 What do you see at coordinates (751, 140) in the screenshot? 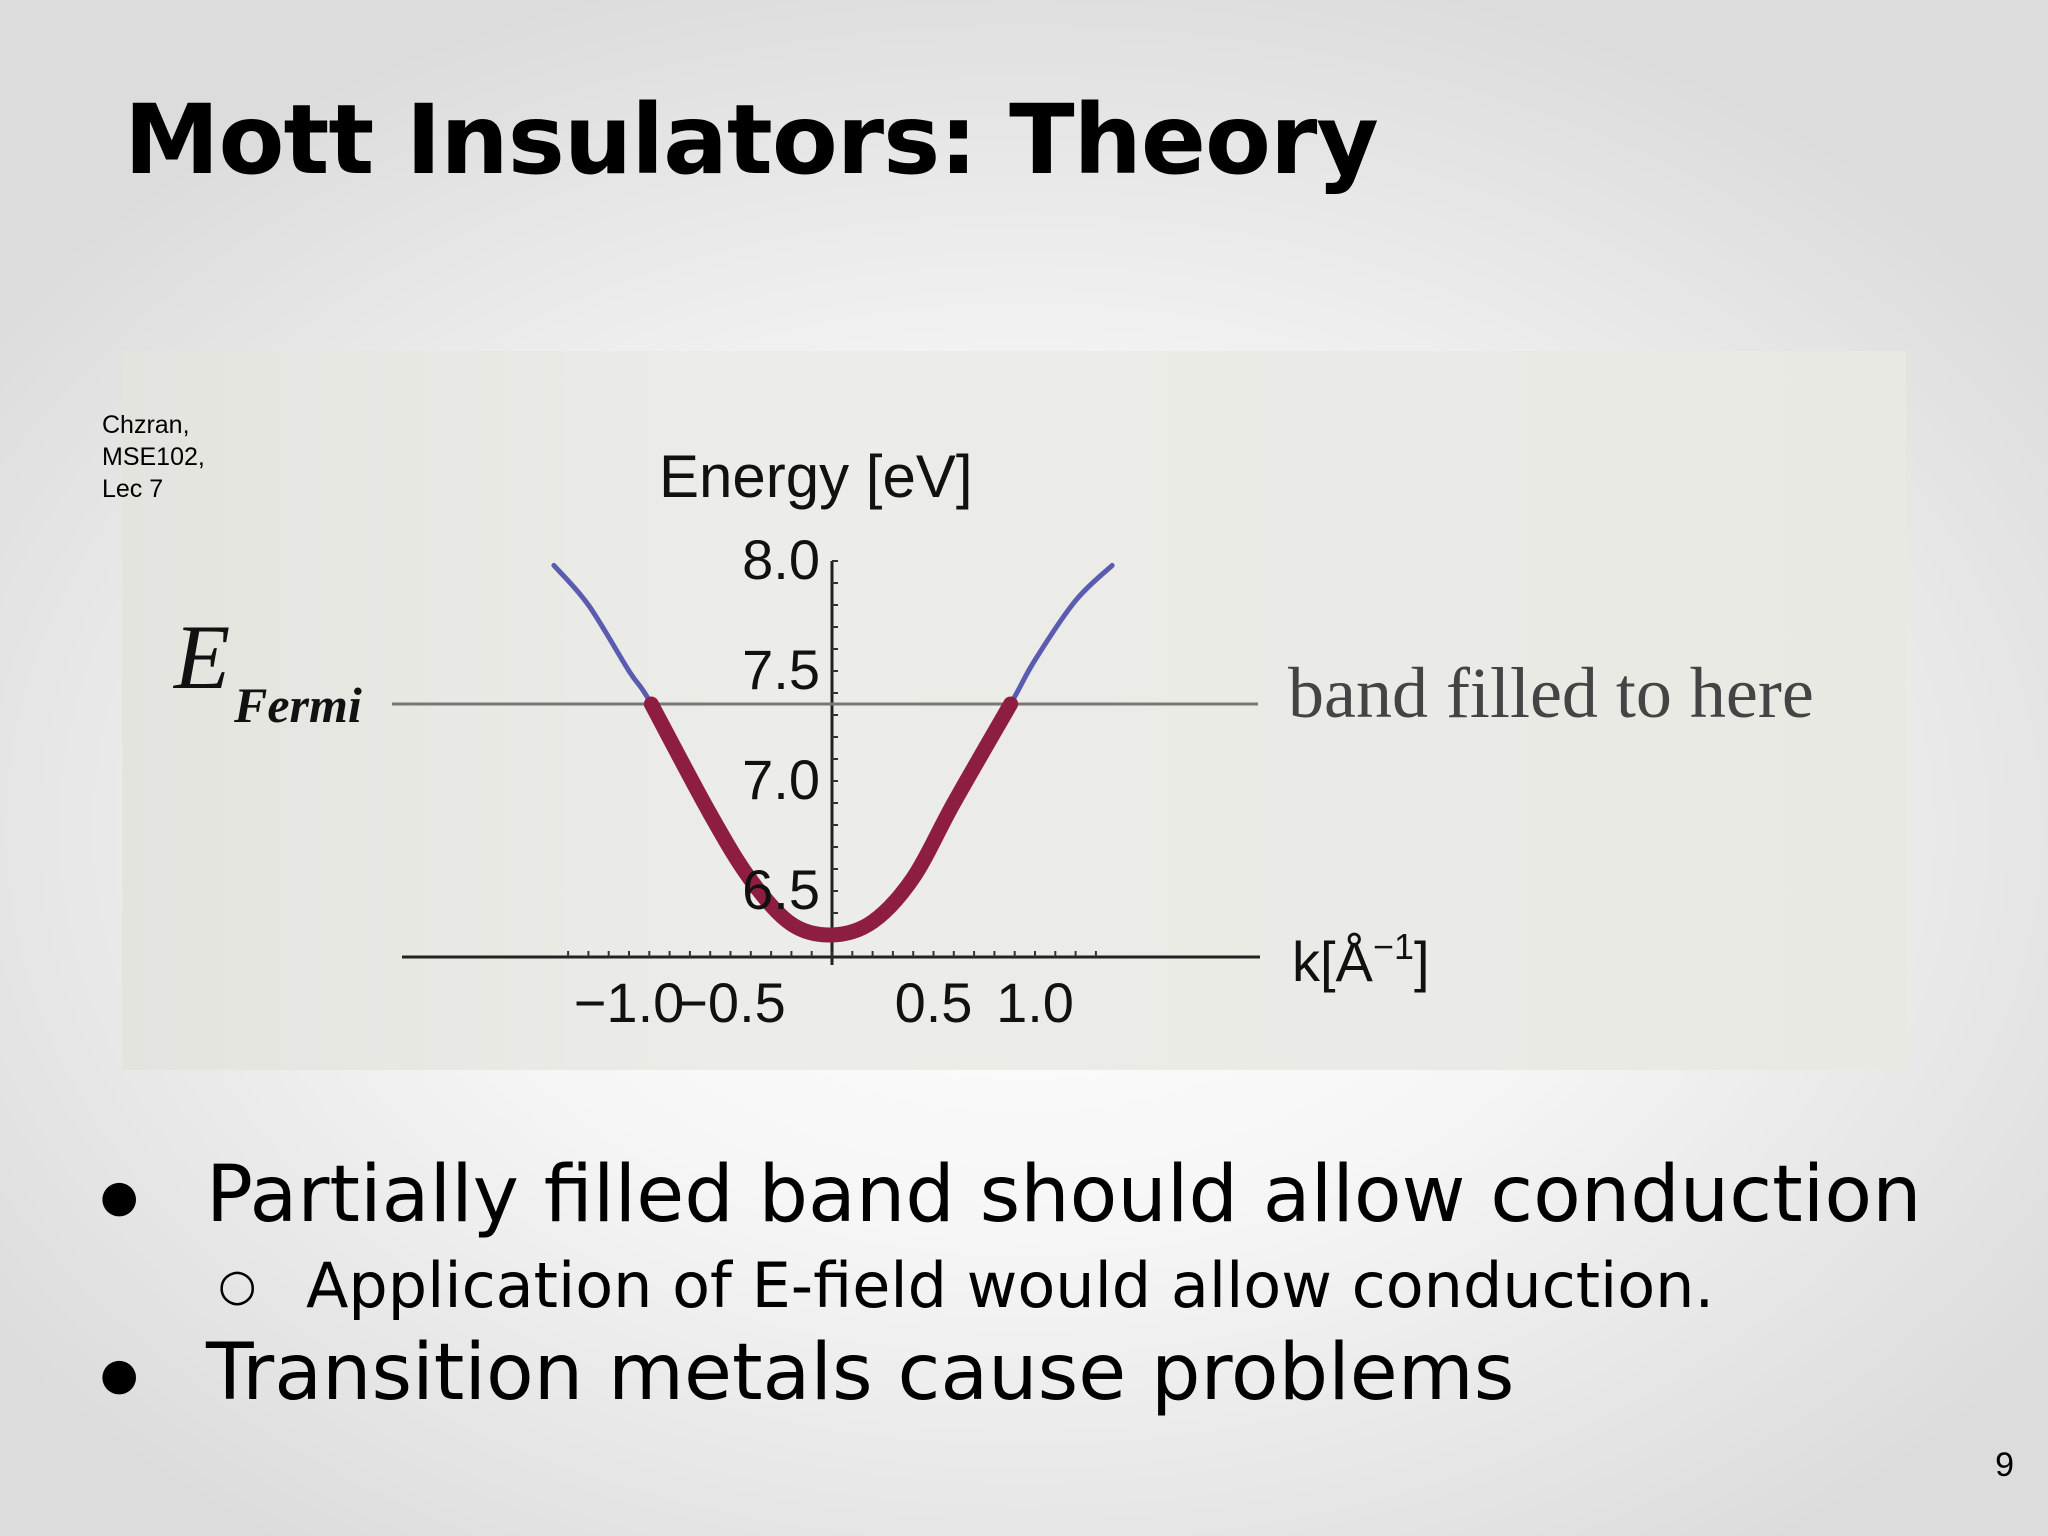
I see `slide-title: Mott Insulators: Theory` at bounding box center [751, 140].